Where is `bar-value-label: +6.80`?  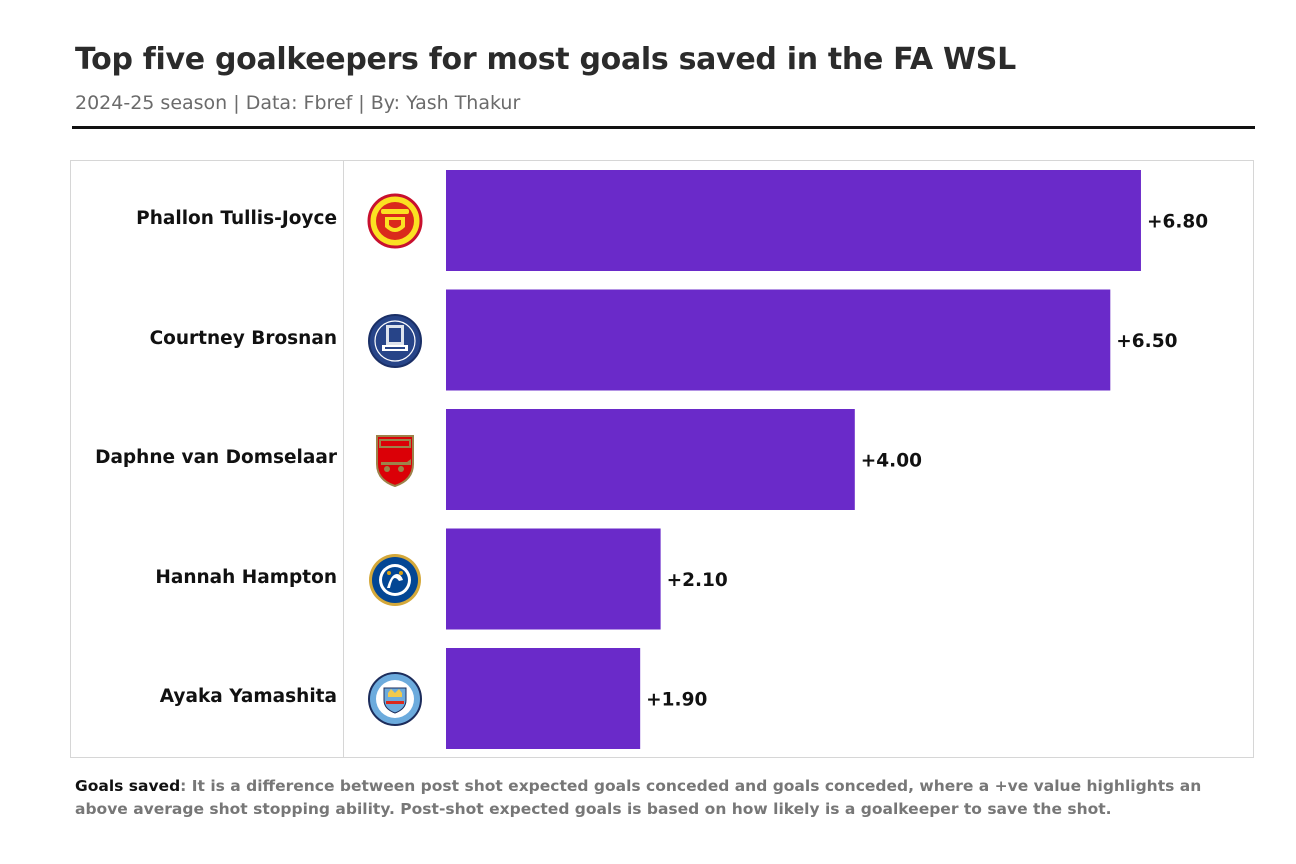 bar-value-label: +6.80 is located at coordinates (1177, 222).